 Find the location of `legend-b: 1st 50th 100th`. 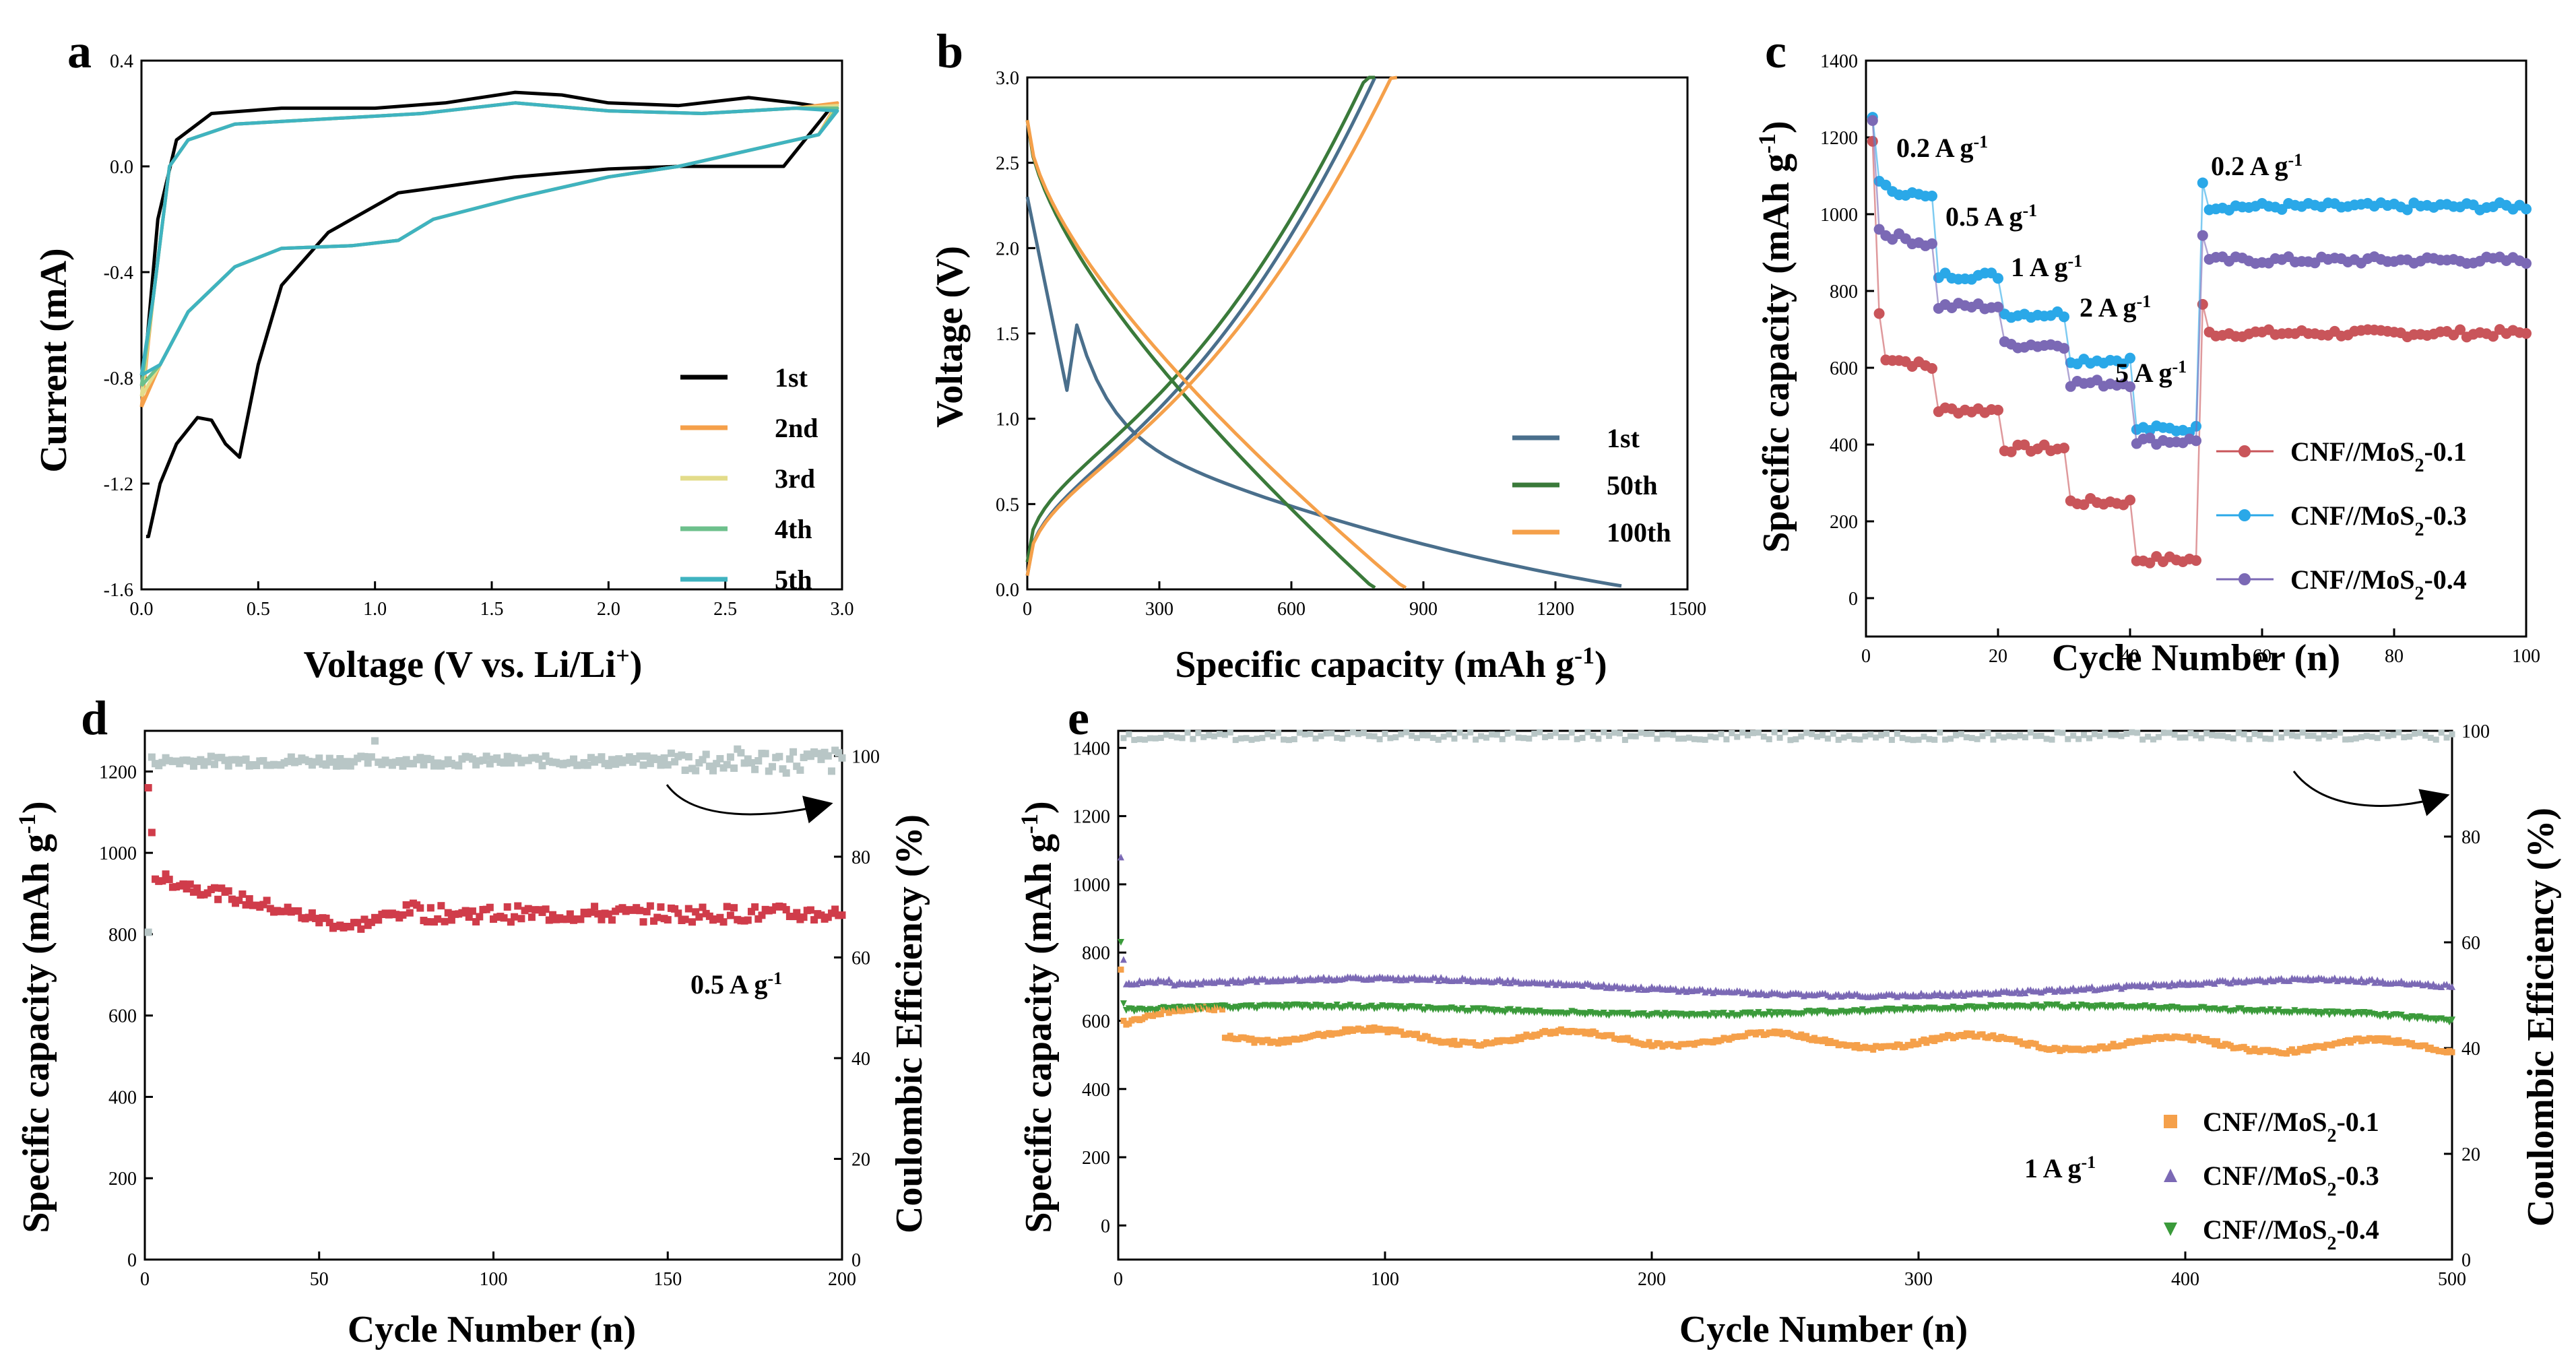

legend-b: 1st 50th 100th is located at coordinates (1592, 485).